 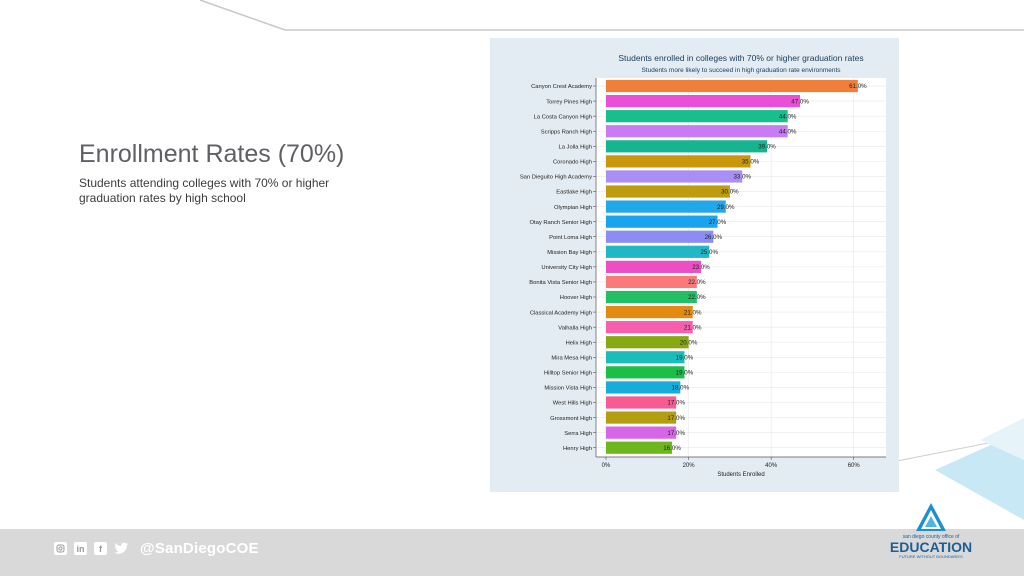 What do you see at coordinates (574, 193) in the screenshot?
I see `category-label: Eastlake High` at bounding box center [574, 193].